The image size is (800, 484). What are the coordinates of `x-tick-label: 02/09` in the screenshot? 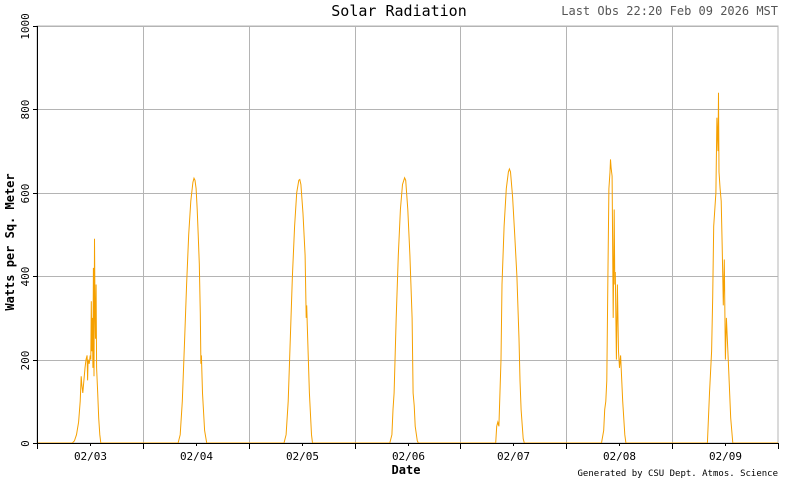 It's located at (725, 456).